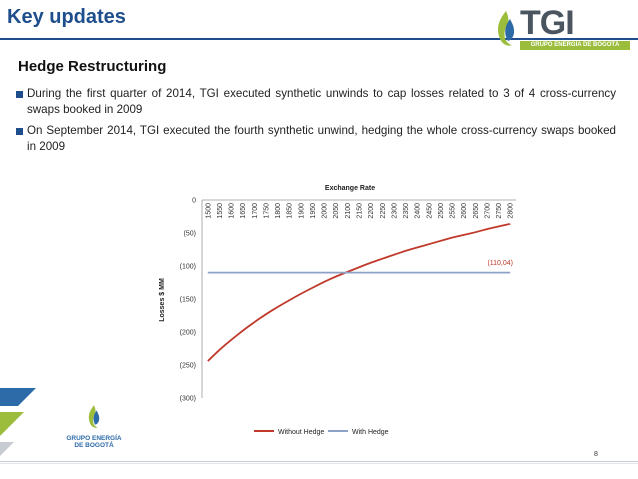 Image resolution: width=638 pixels, height=479 pixels. I want to click on x-tick-label: 2150, so click(360, 211).